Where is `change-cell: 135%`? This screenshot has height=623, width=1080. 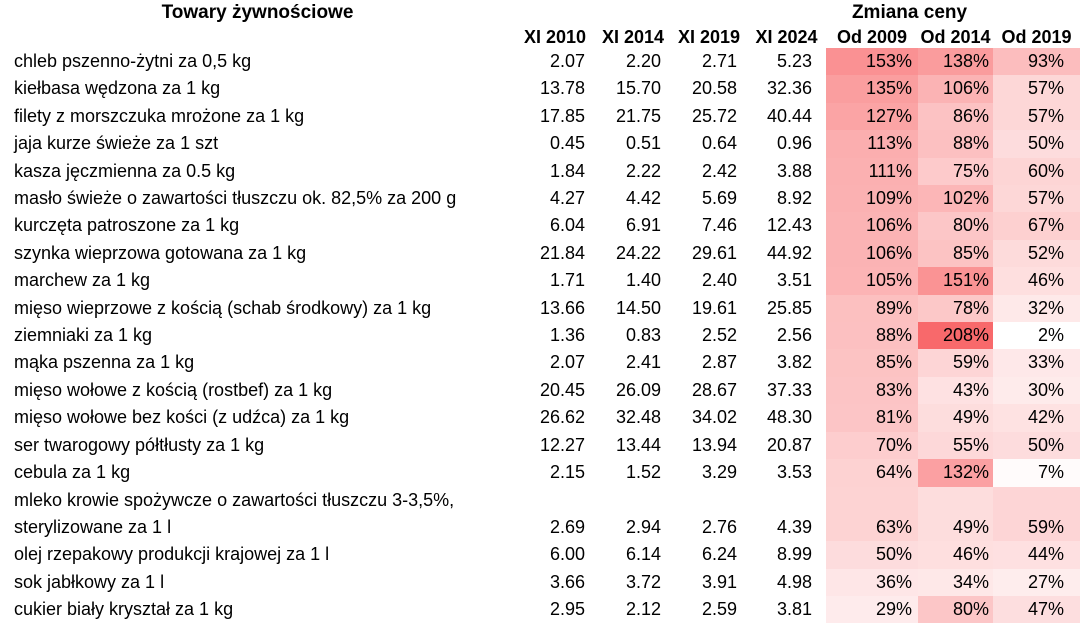
change-cell: 135% is located at coordinates (872, 89).